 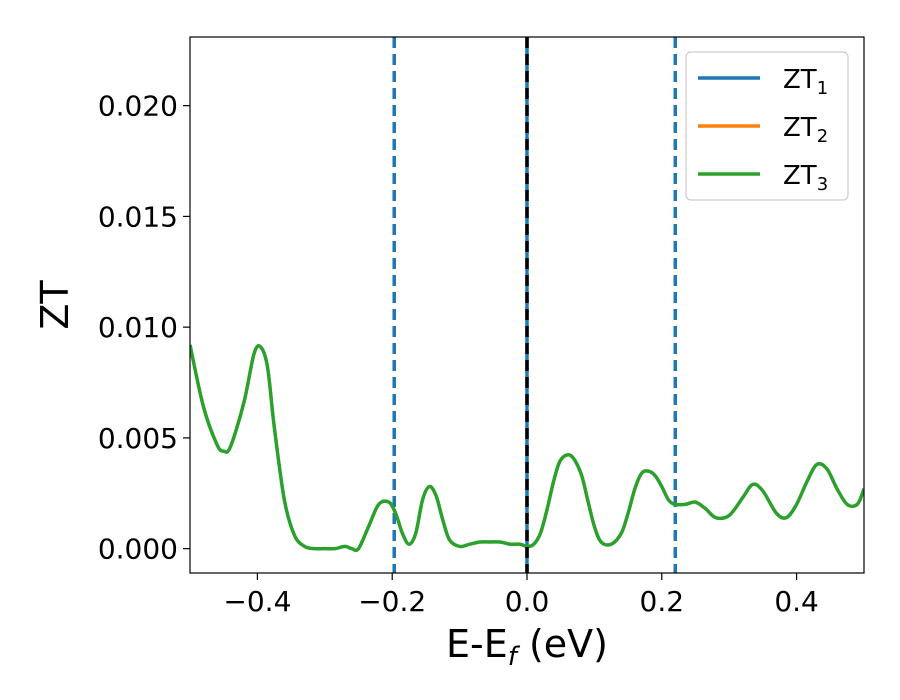 I want to click on y-tick-label: 0.020, so click(x=138, y=106).